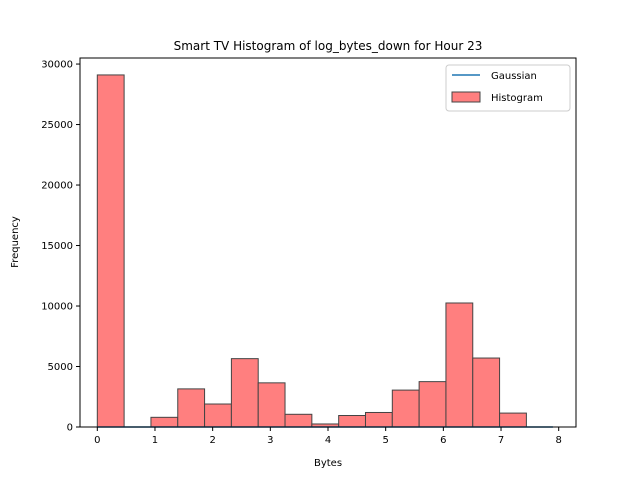 The width and height of the screenshot is (640, 480). Describe the element at coordinates (559, 440) in the screenshot. I see `x-tick-label: 8` at that location.